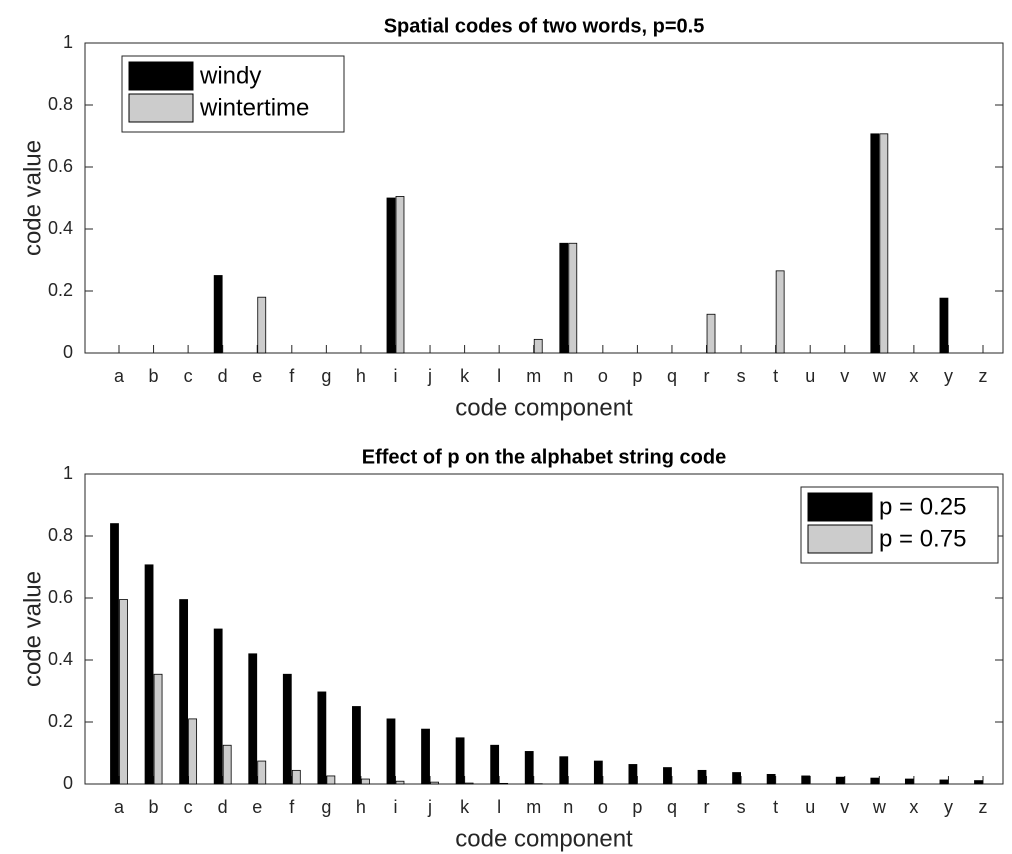 The image size is (1012, 854). What do you see at coordinates (922, 538) in the screenshot?
I see `legend-label: p = 0.75` at bounding box center [922, 538].